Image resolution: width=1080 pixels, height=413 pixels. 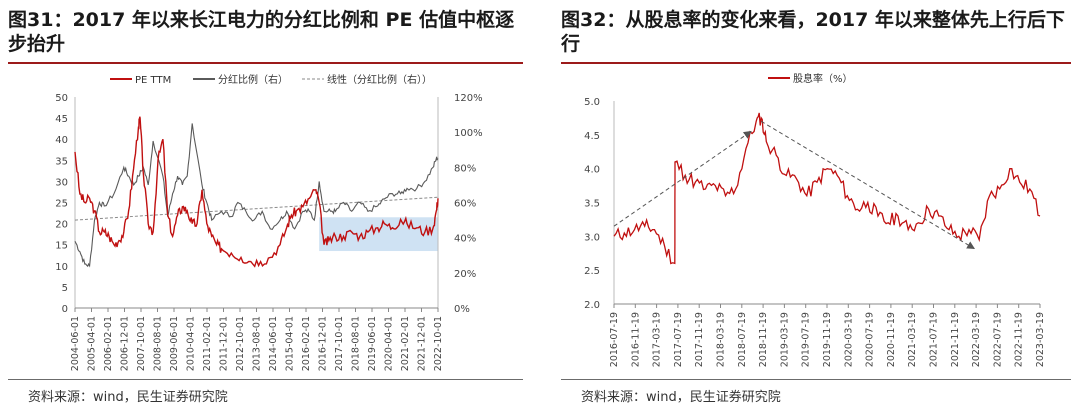 What do you see at coordinates (273, 343) in the screenshot?
I see `x-tick-label: 2014-06-01` at bounding box center [273, 343].